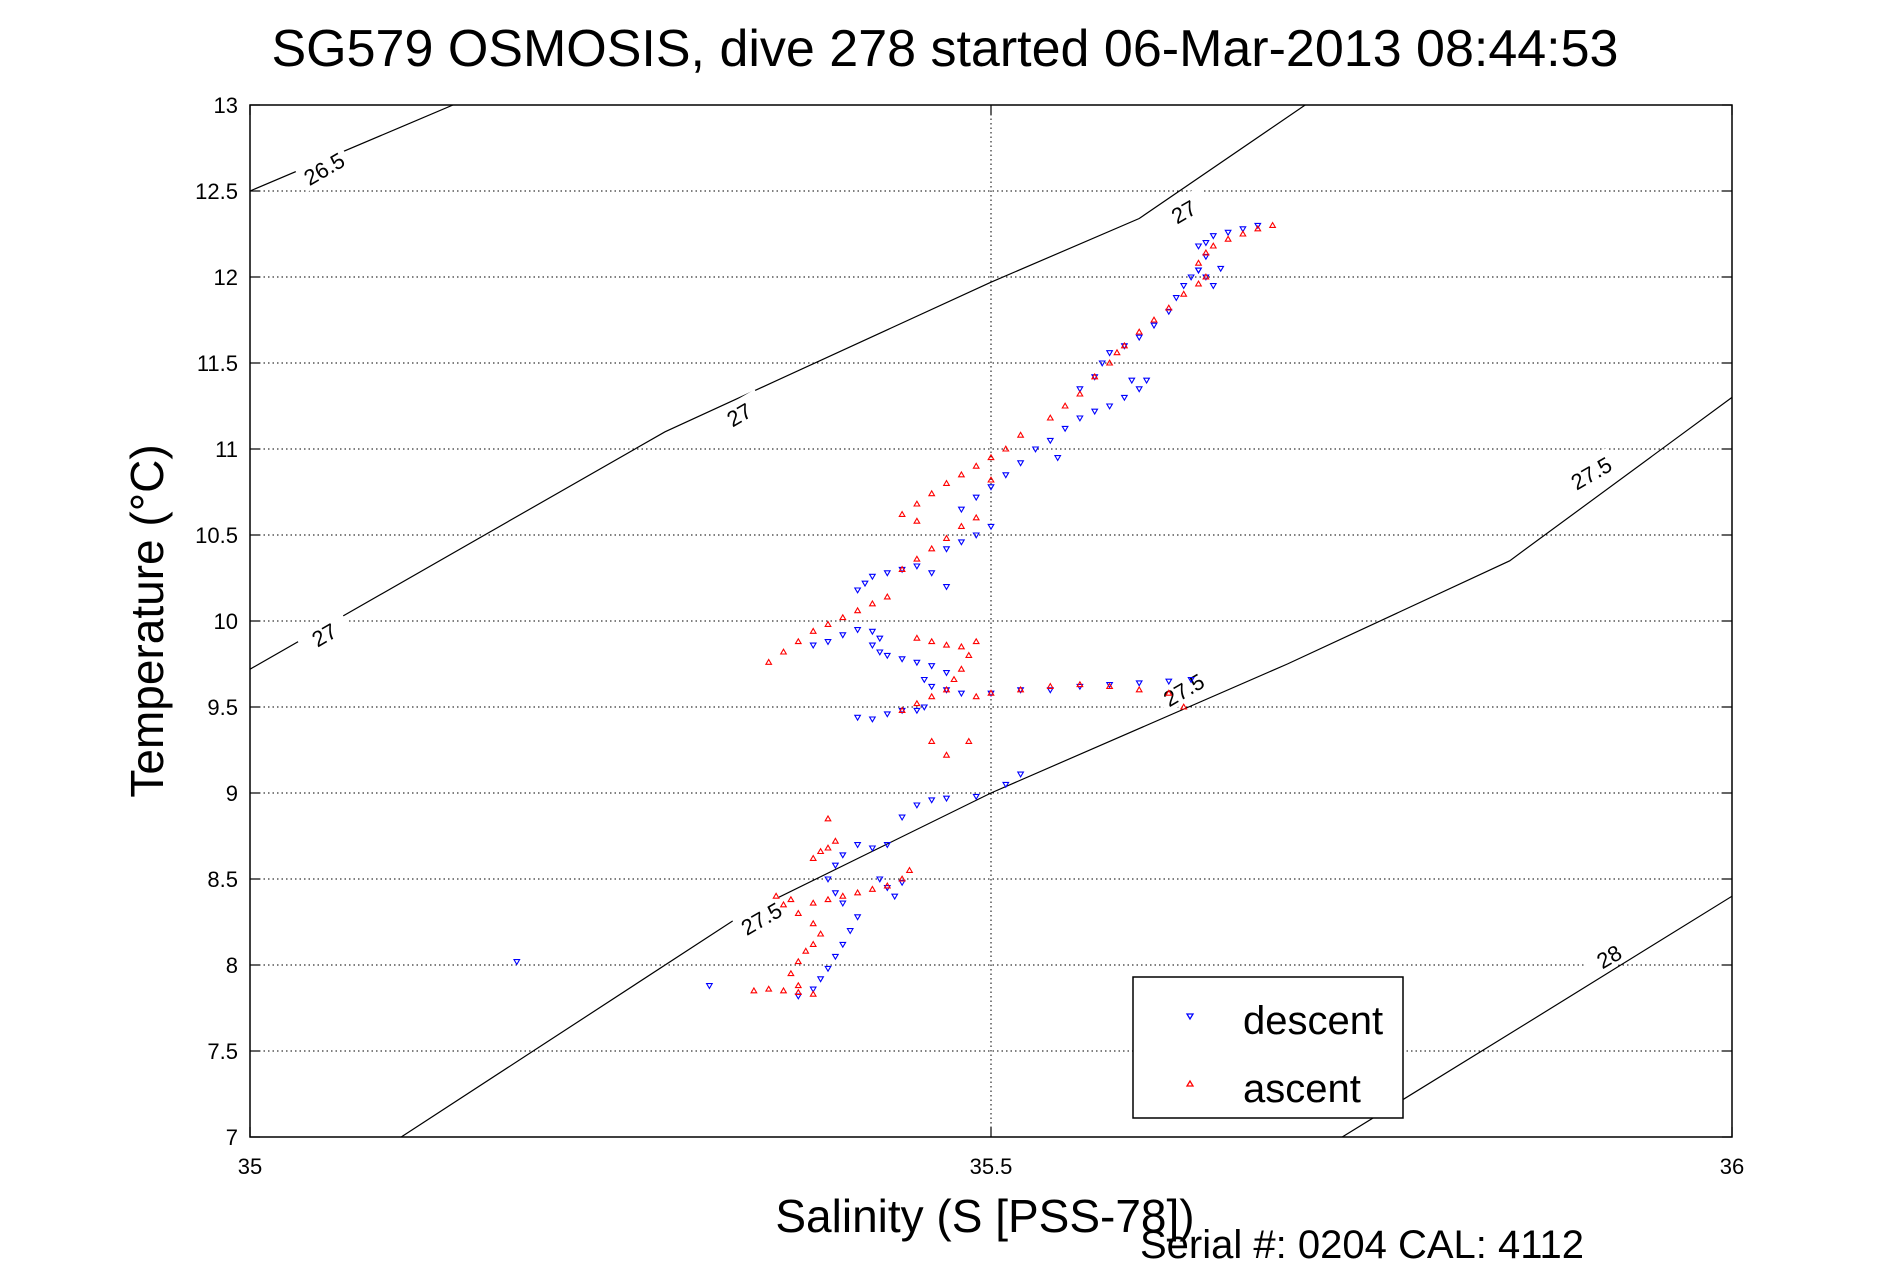  I want to click on y-tick-label: 7, so click(232, 1137).